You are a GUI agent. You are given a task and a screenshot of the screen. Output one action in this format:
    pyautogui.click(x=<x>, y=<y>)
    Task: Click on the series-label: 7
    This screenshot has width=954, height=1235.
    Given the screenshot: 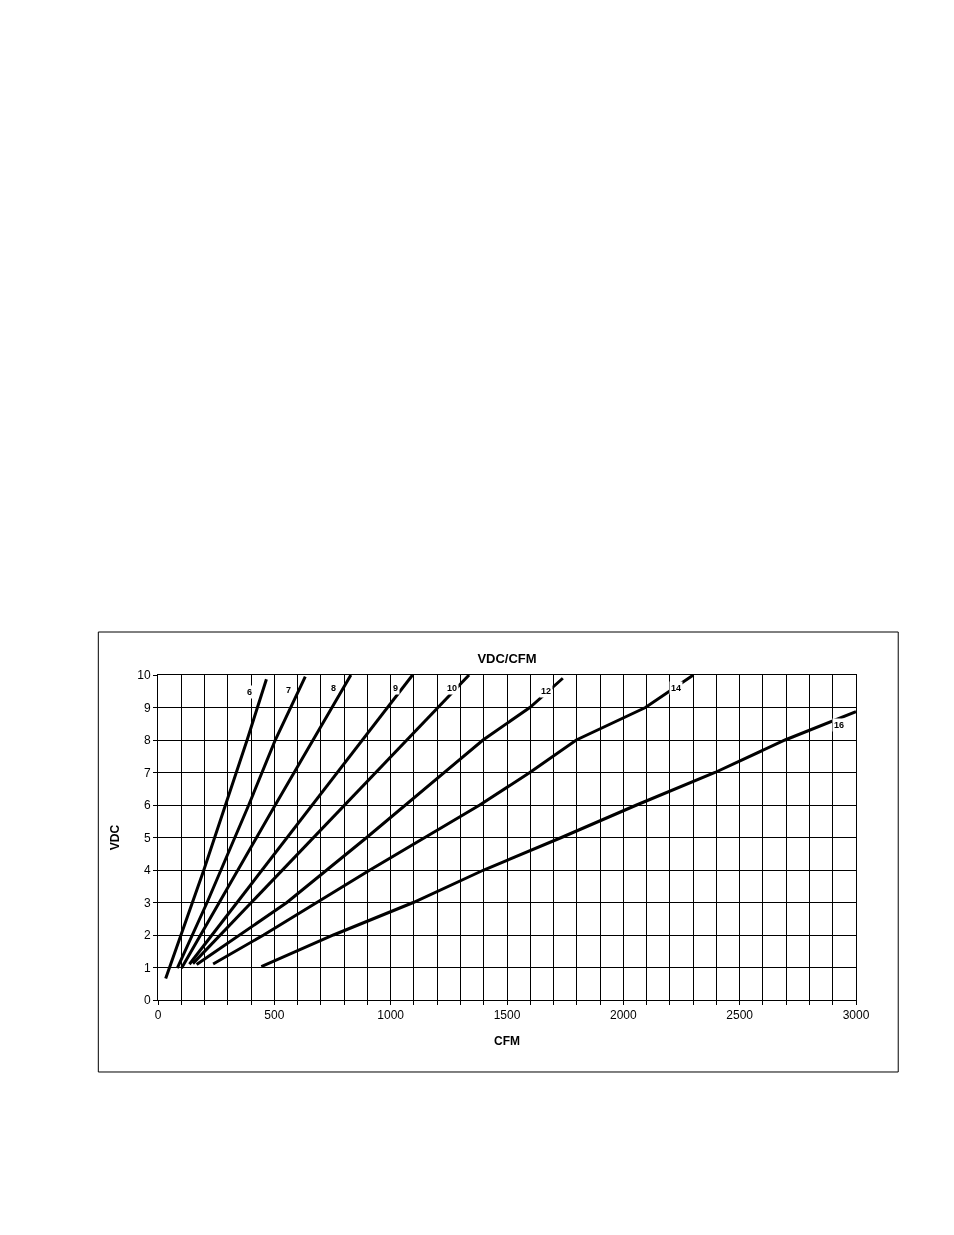 What is the action you would take?
    pyautogui.click(x=289, y=690)
    